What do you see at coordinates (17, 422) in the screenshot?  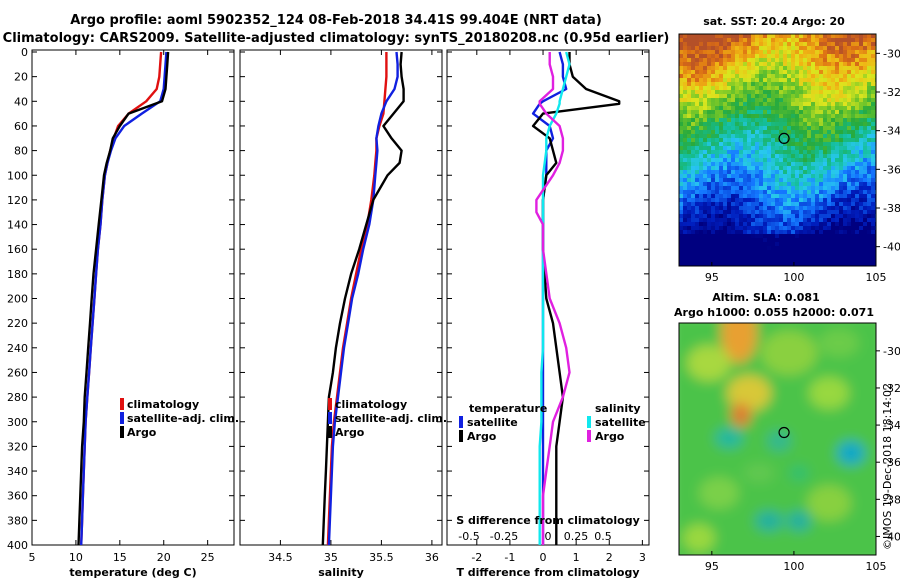 I see `y-tick-label: 300` at bounding box center [17, 422].